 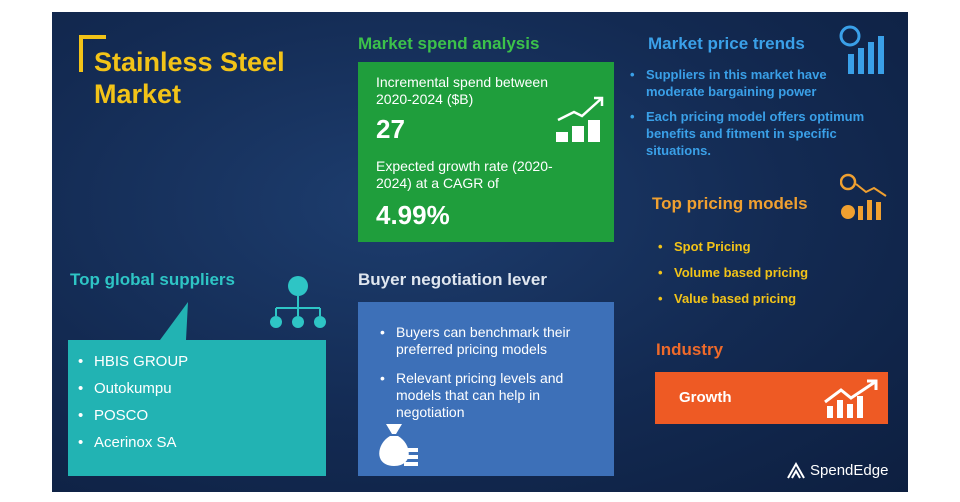 I want to click on negotiation-heading: Buyer negotiation lever, so click(x=452, y=279).